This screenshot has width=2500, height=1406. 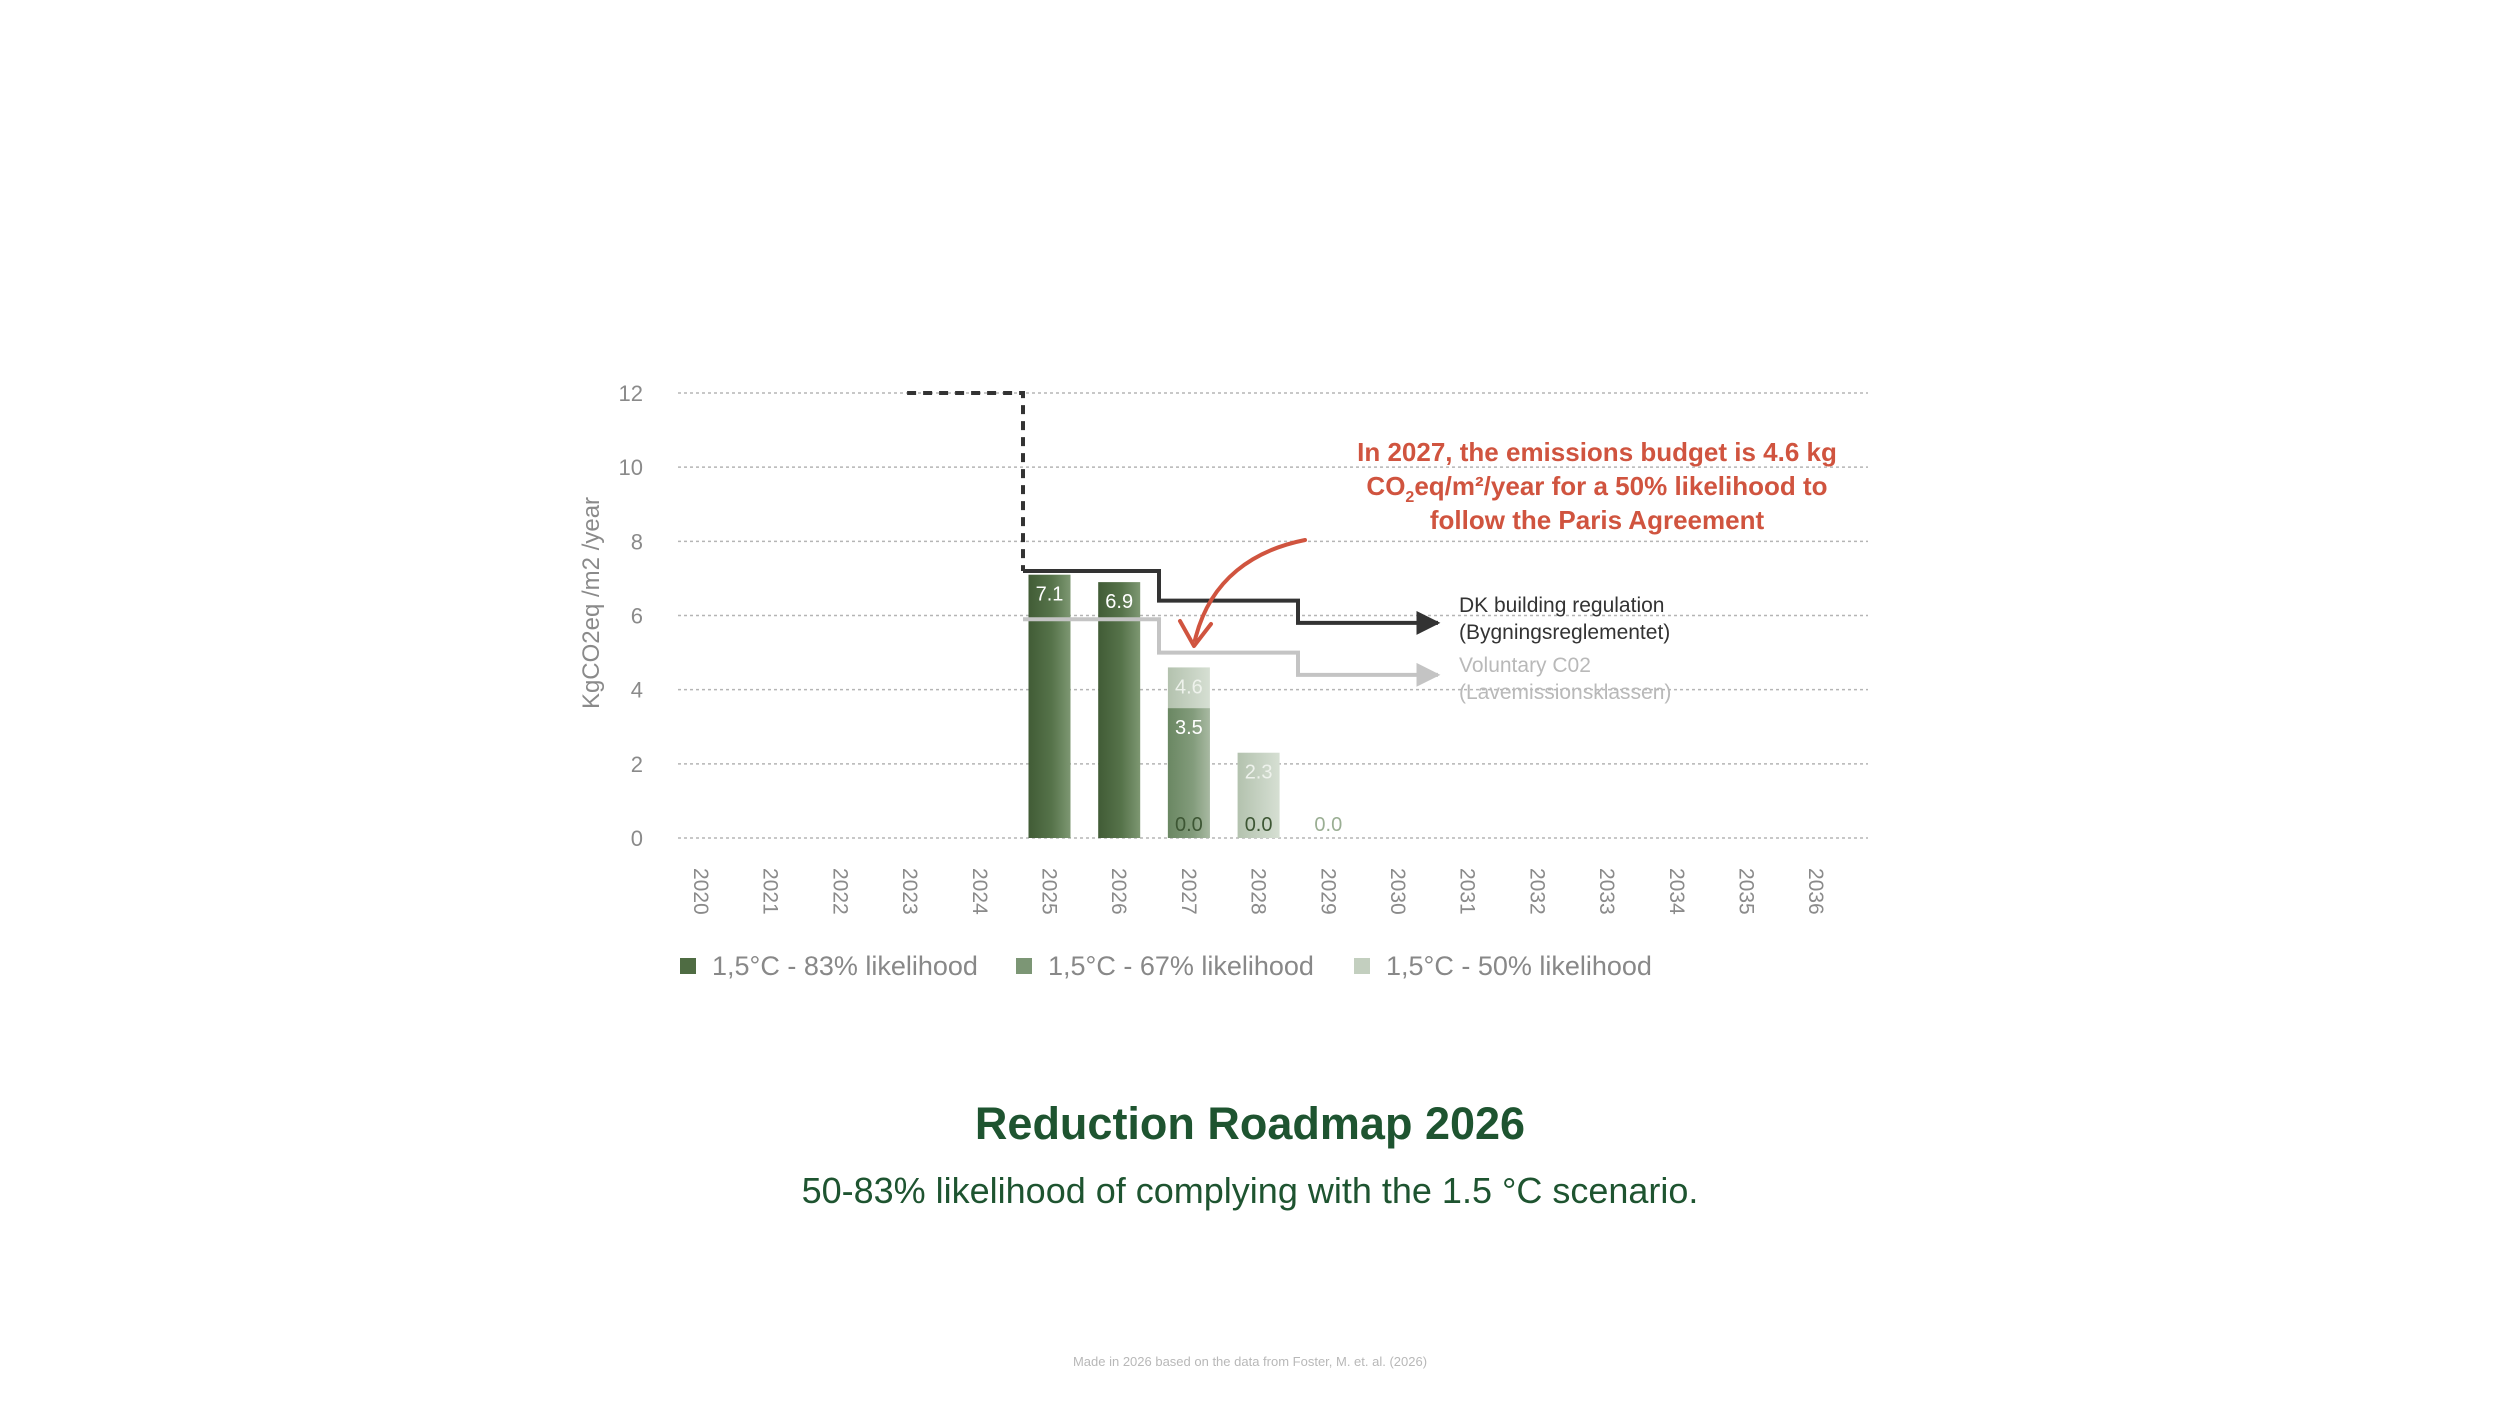 What do you see at coordinates (1564, 632) in the screenshot?
I see `dk-regulation-label-line2: (Bygningsreglementet)` at bounding box center [1564, 632].